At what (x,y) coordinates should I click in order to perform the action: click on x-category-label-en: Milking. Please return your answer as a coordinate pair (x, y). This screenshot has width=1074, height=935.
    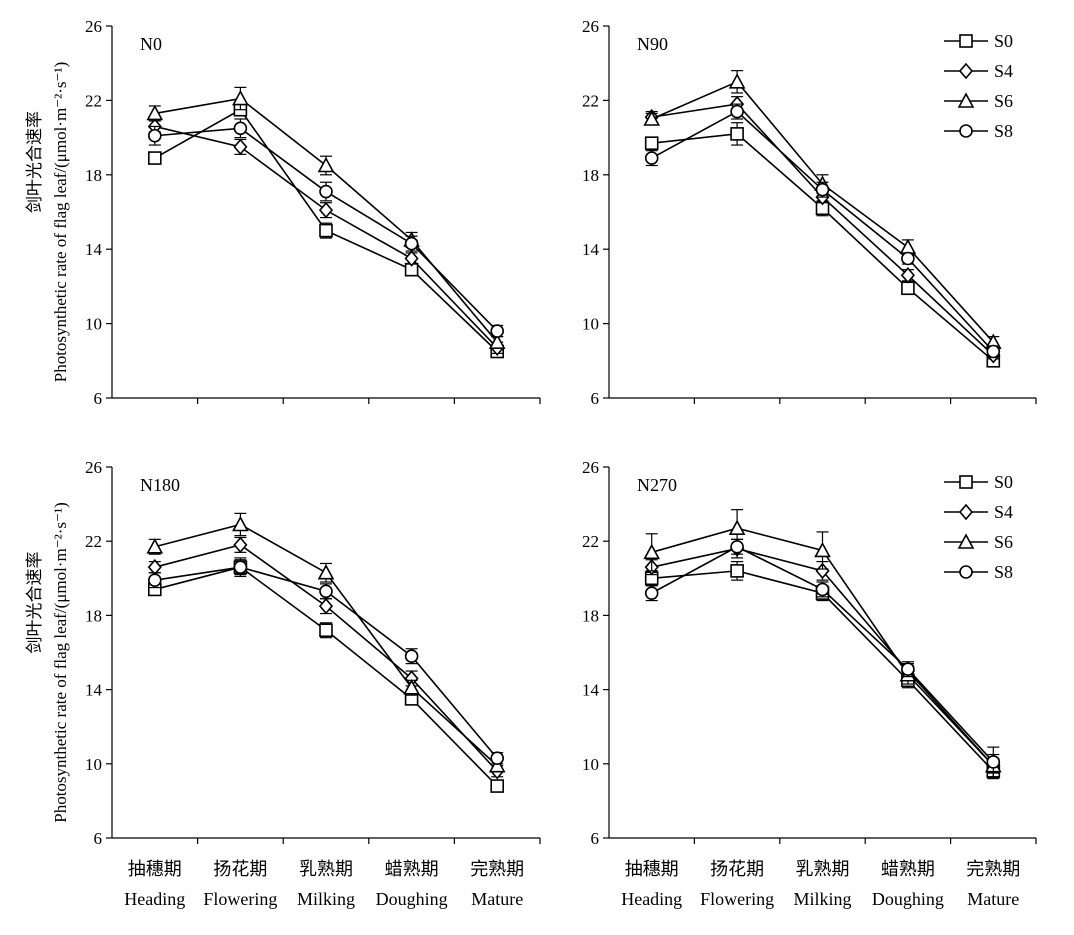
    Looking at the image, I should click on (326, 899).